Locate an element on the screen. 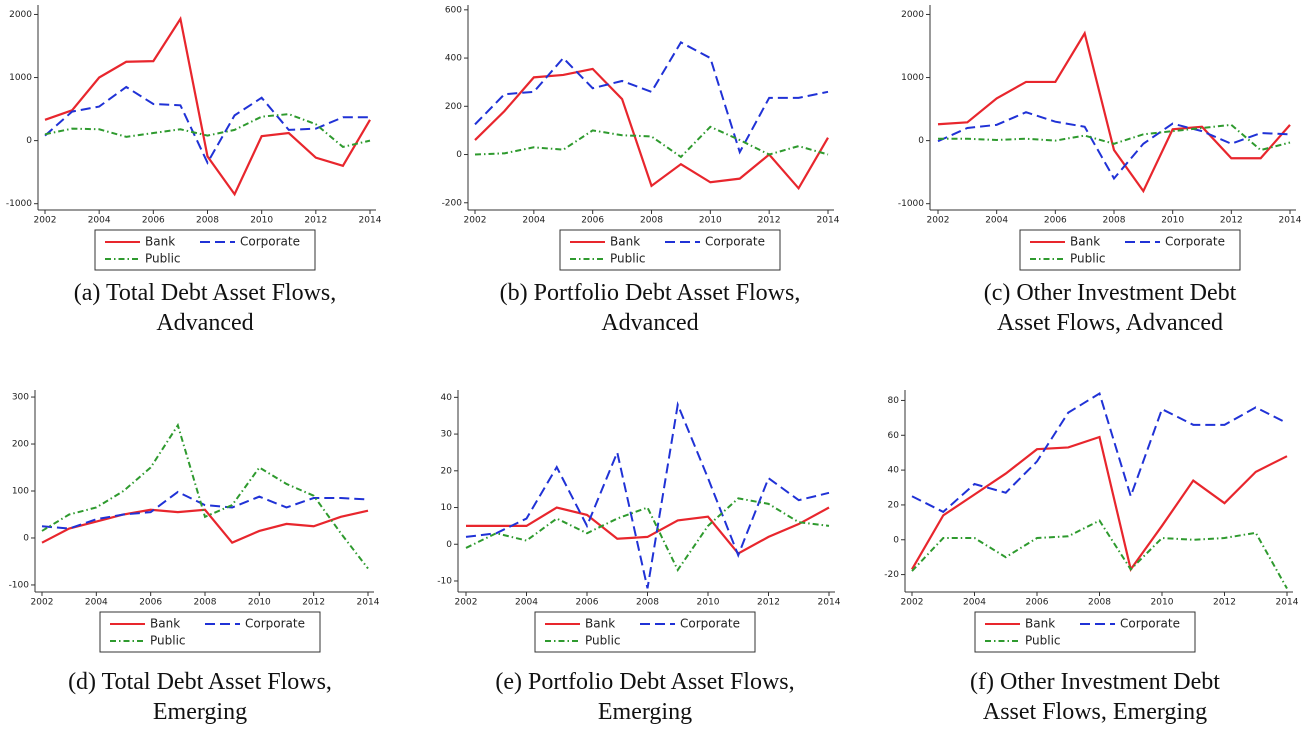 This screenshot has height=738, width=1307. y-tick-label: 300 is located at coordinates (20, 398).